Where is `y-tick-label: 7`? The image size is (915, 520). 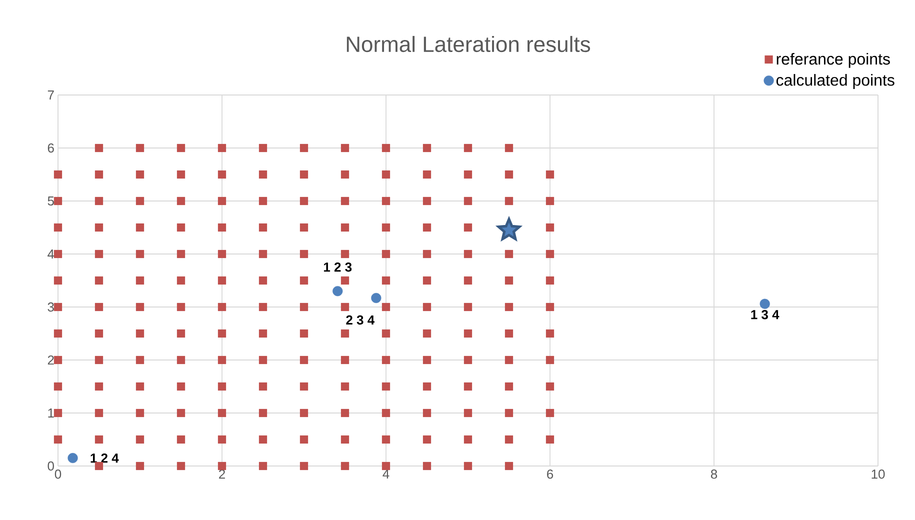 y-tick-label: 7 is located at coordinates (51, 95).